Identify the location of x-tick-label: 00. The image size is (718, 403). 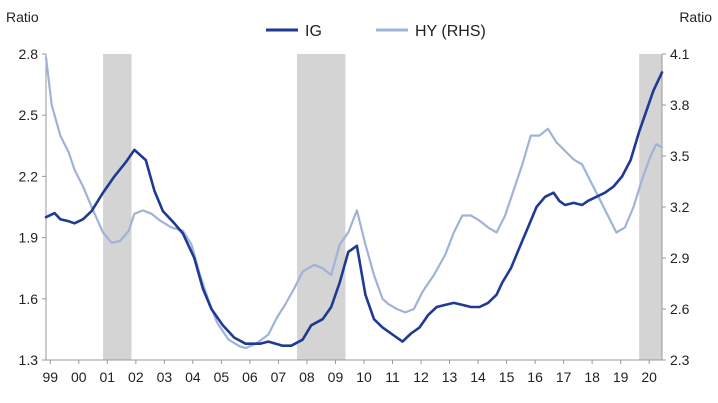
(79, 377).